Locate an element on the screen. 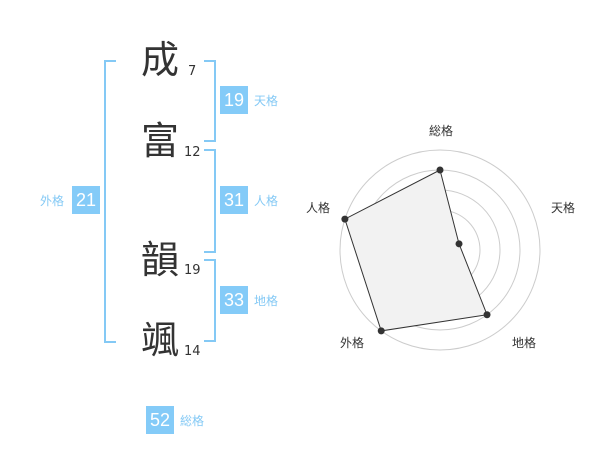 The height and width of the screenshot is (470, 600). radar-ring is located at coordinates (440, 250).